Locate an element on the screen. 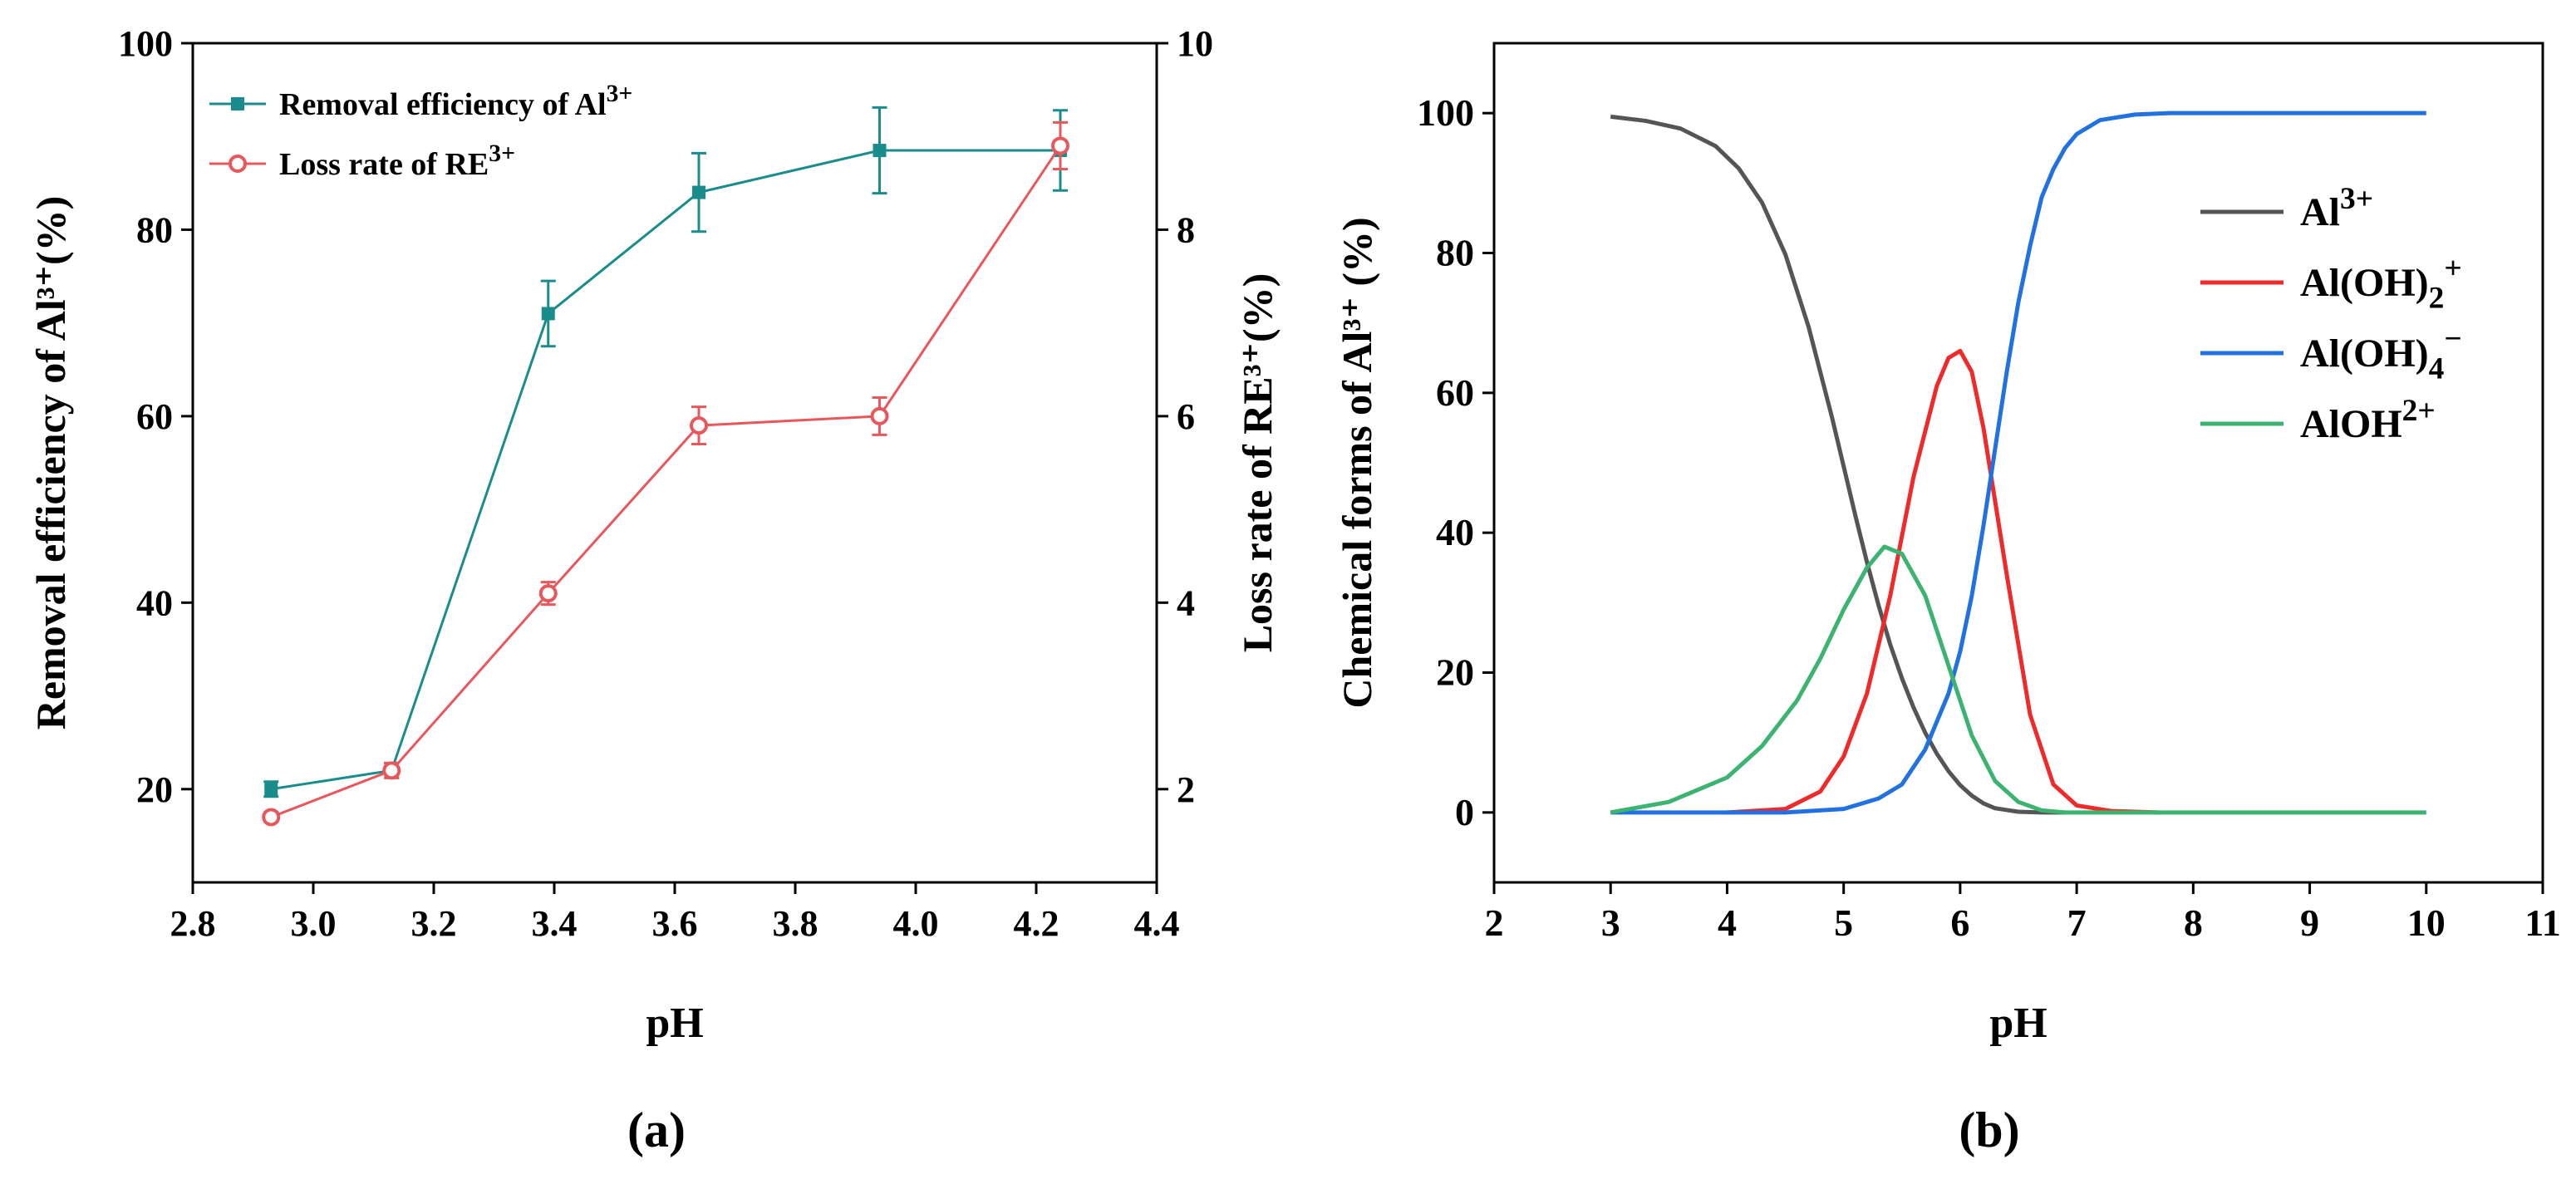 This screenshot has height=1179, width=2576. y-tick-label: 60 is located at coordinates (1455, 392).